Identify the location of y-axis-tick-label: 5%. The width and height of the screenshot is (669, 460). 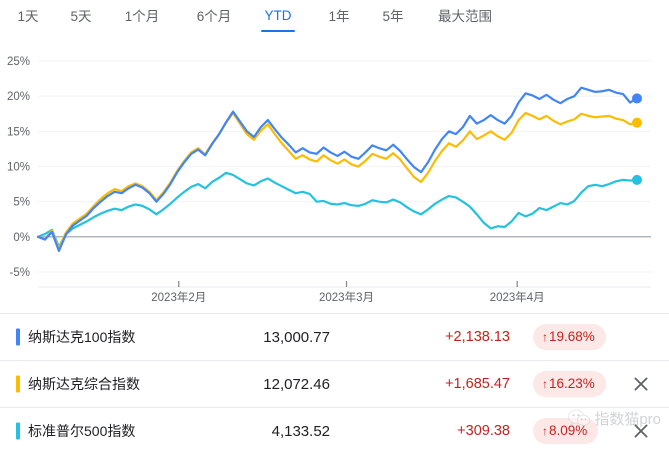
(21, 203).